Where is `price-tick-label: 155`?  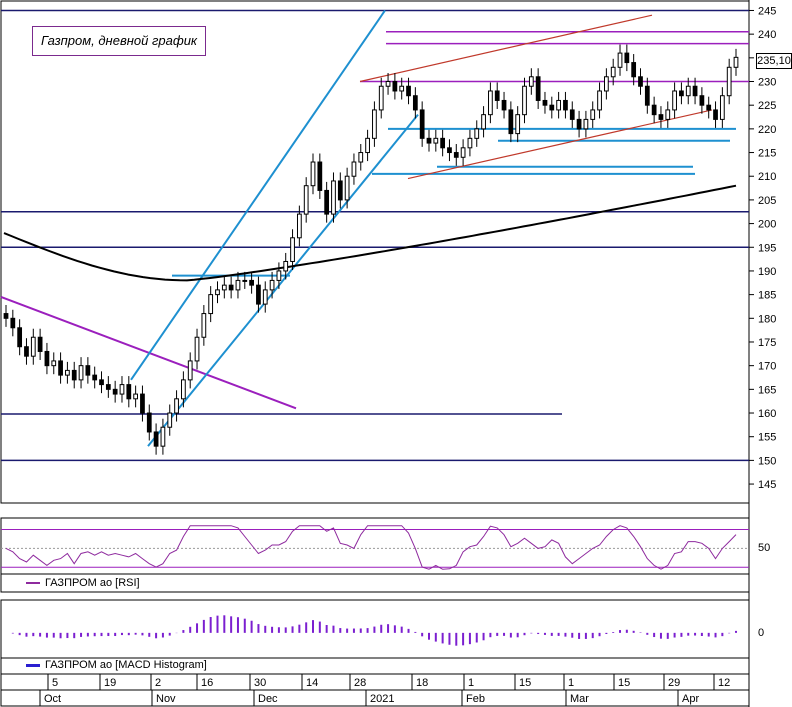 price-tick-label: 155 is located at coordinates (767, 438).